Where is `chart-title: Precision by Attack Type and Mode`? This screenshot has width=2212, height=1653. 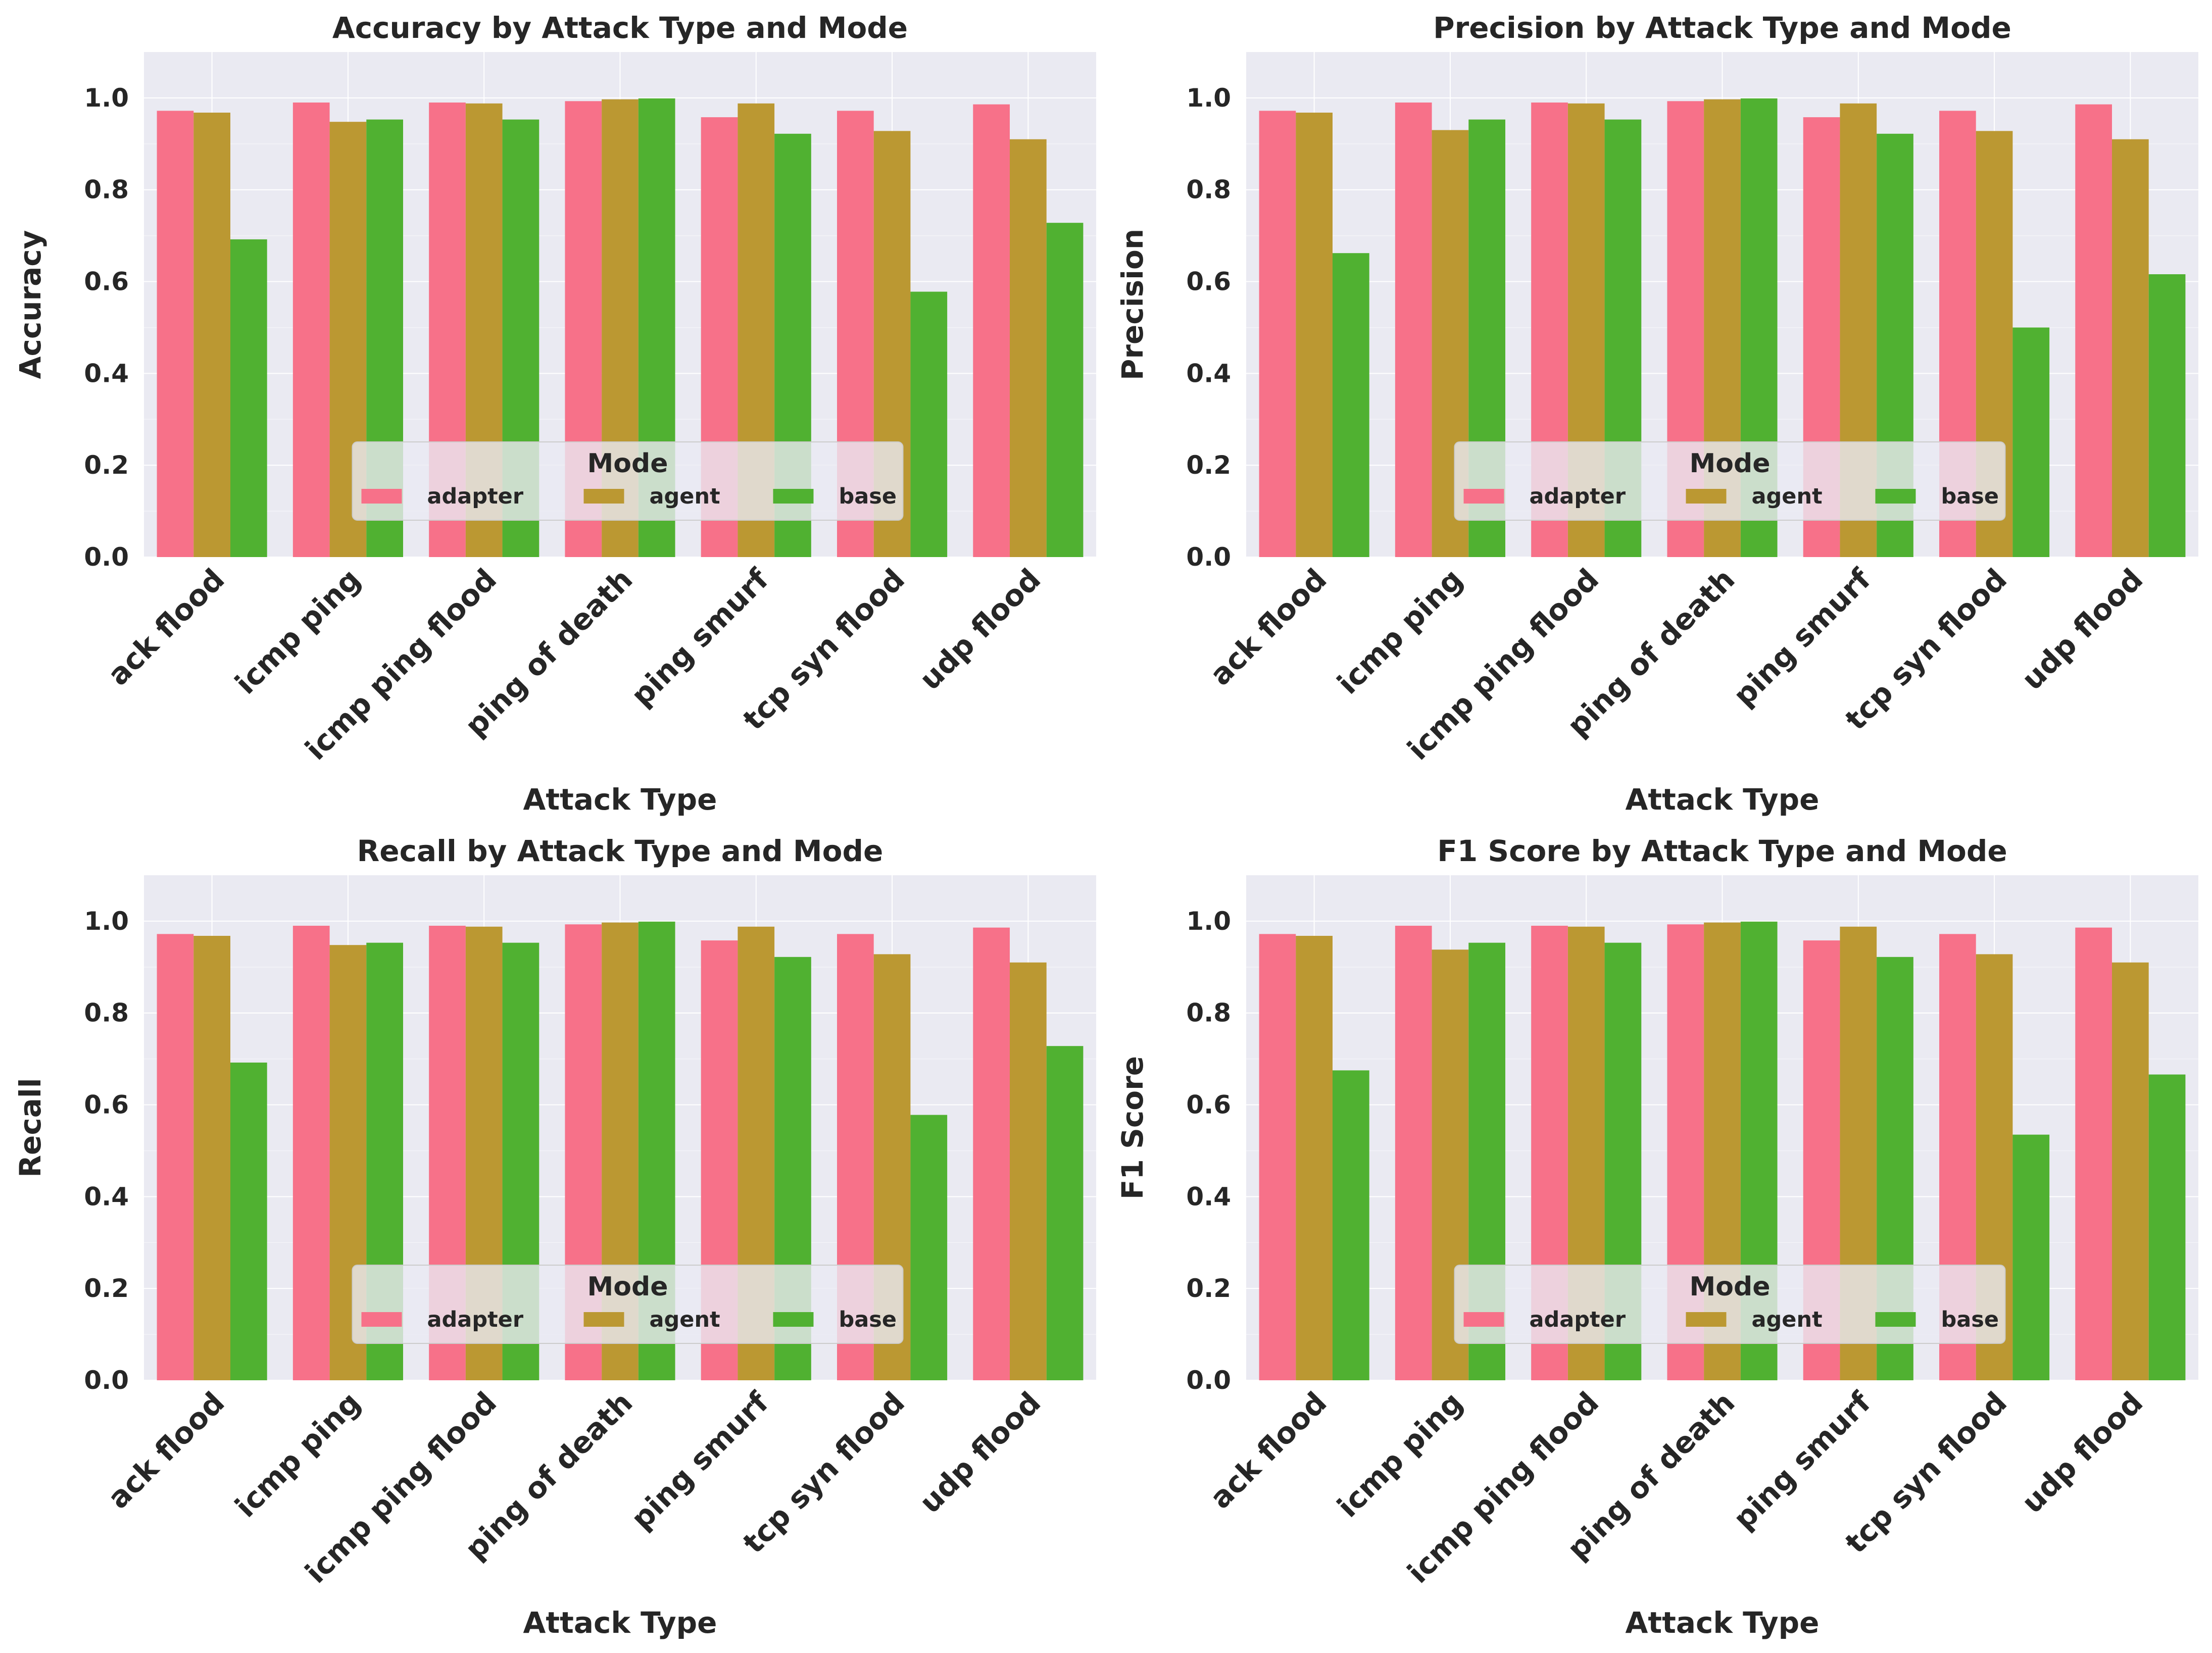 chart-title: Precision by Attack Type and Mode is located at coordinates (1722, 28).